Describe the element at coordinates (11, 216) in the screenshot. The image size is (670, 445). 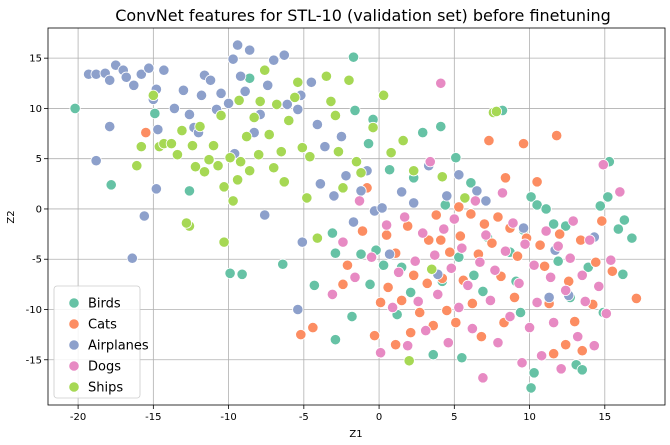
I see `y-axis-label: Z2` at that location.